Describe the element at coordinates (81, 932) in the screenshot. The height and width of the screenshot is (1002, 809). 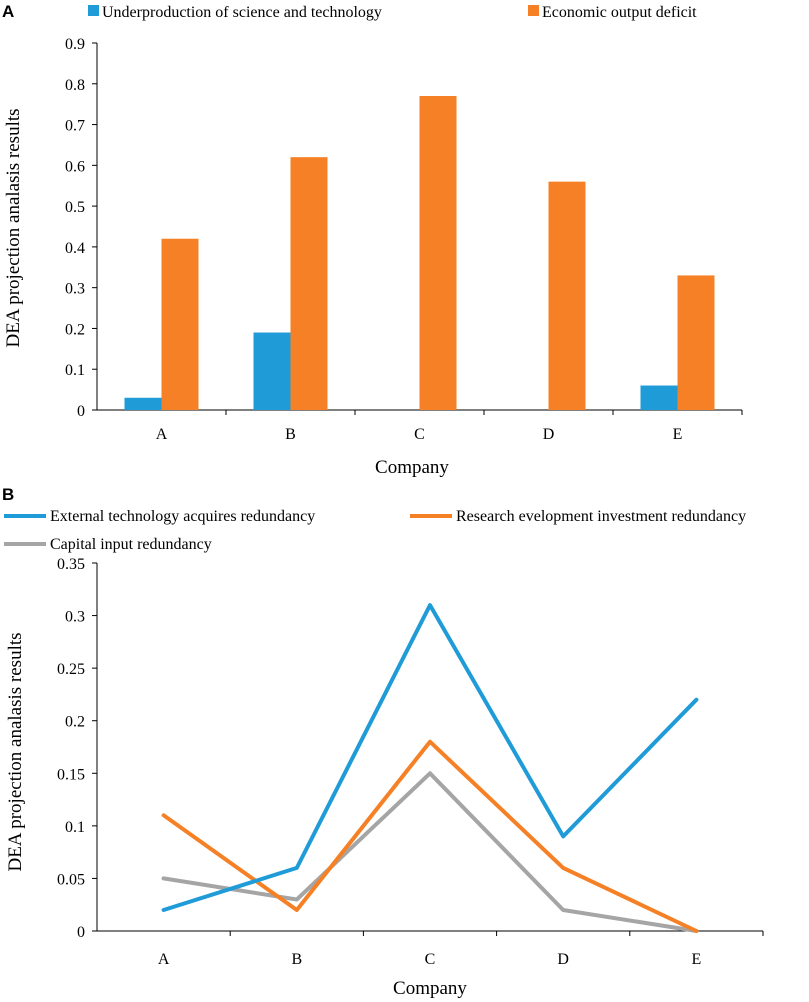
I see `panel-b-y-tick-label: 0` at that location.